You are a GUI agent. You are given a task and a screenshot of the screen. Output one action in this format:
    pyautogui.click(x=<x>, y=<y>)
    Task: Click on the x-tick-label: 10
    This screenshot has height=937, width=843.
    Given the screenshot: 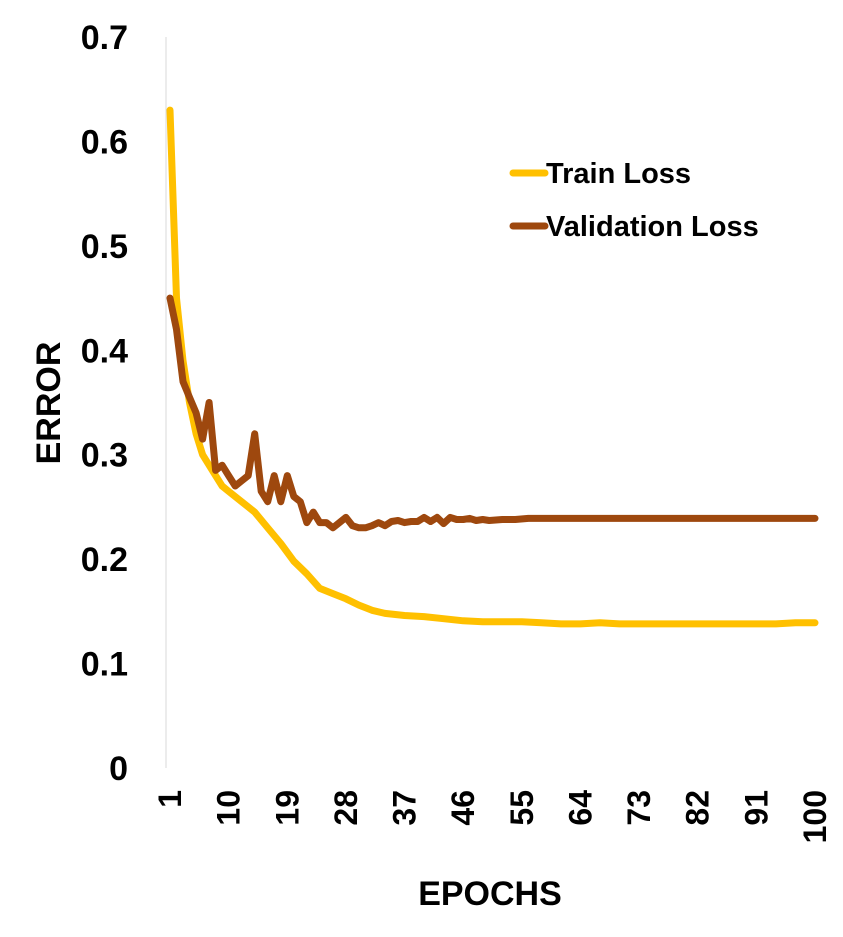 What is the action you would take?
    pyautogui.click(x=229, y=808)
    